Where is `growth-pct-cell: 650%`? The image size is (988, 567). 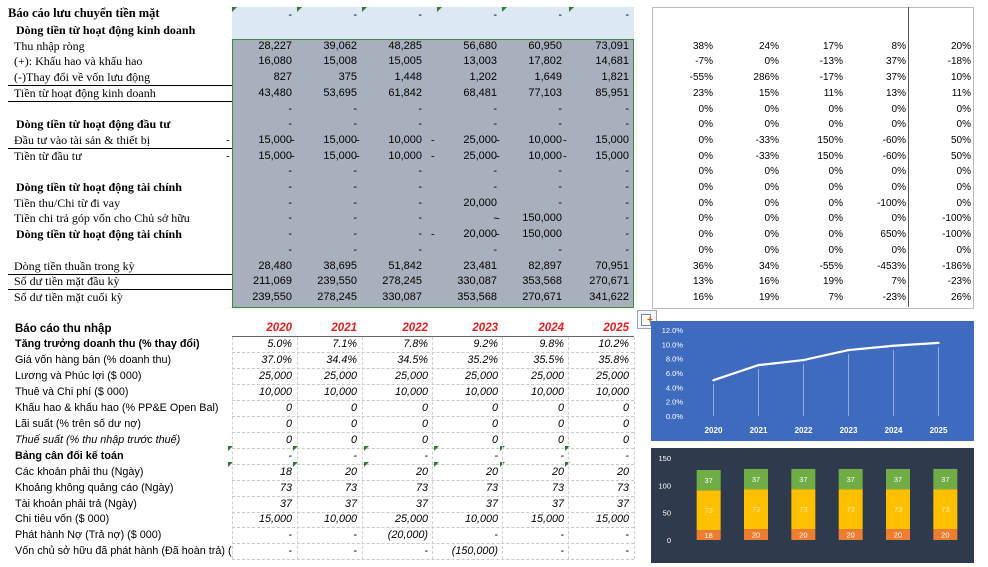 growth-pct-cell: 650% is located at coordinates (893, 235).